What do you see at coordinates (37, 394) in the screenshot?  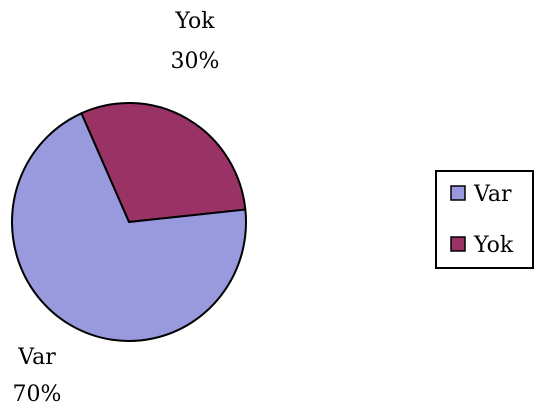 I see `slice-percent-var: 70%` at bounding box center [37, 394].